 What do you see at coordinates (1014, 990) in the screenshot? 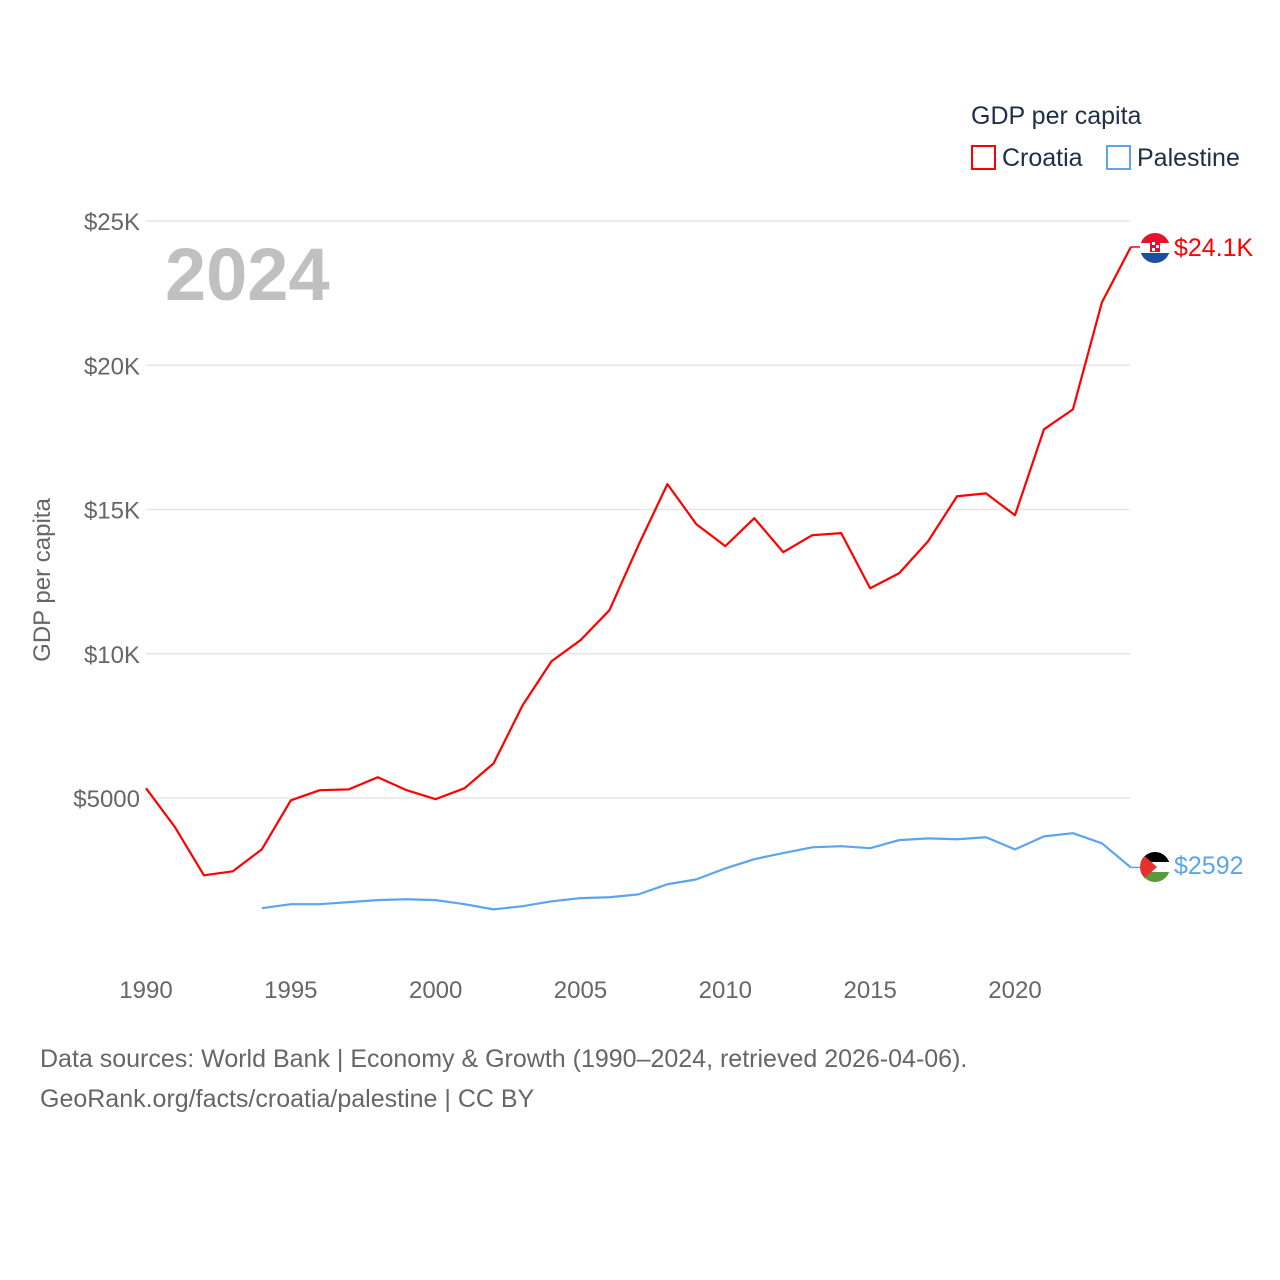
I see `x-tick-label: 2020` at bounding box center [1014, 990].